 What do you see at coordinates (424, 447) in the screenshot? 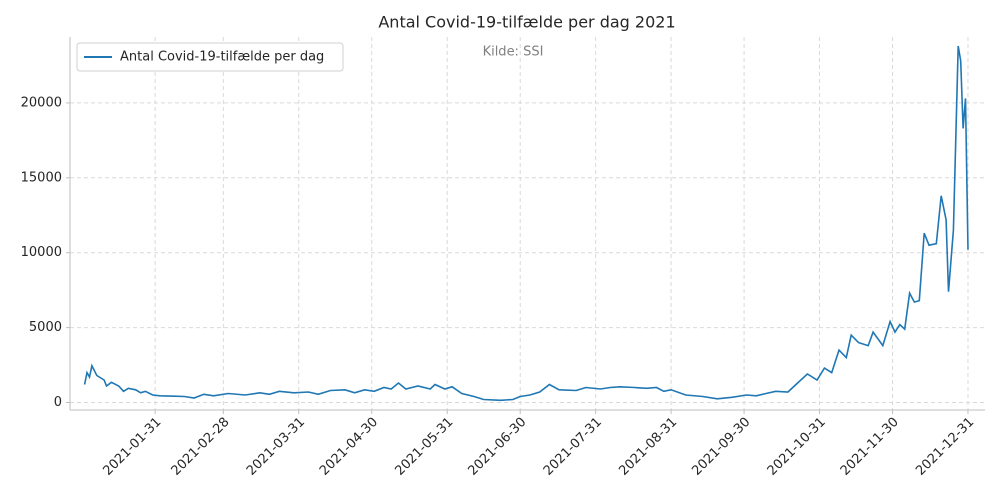
I see `x-tick-label: 2021-05-31` at bounding box center [424, 447].